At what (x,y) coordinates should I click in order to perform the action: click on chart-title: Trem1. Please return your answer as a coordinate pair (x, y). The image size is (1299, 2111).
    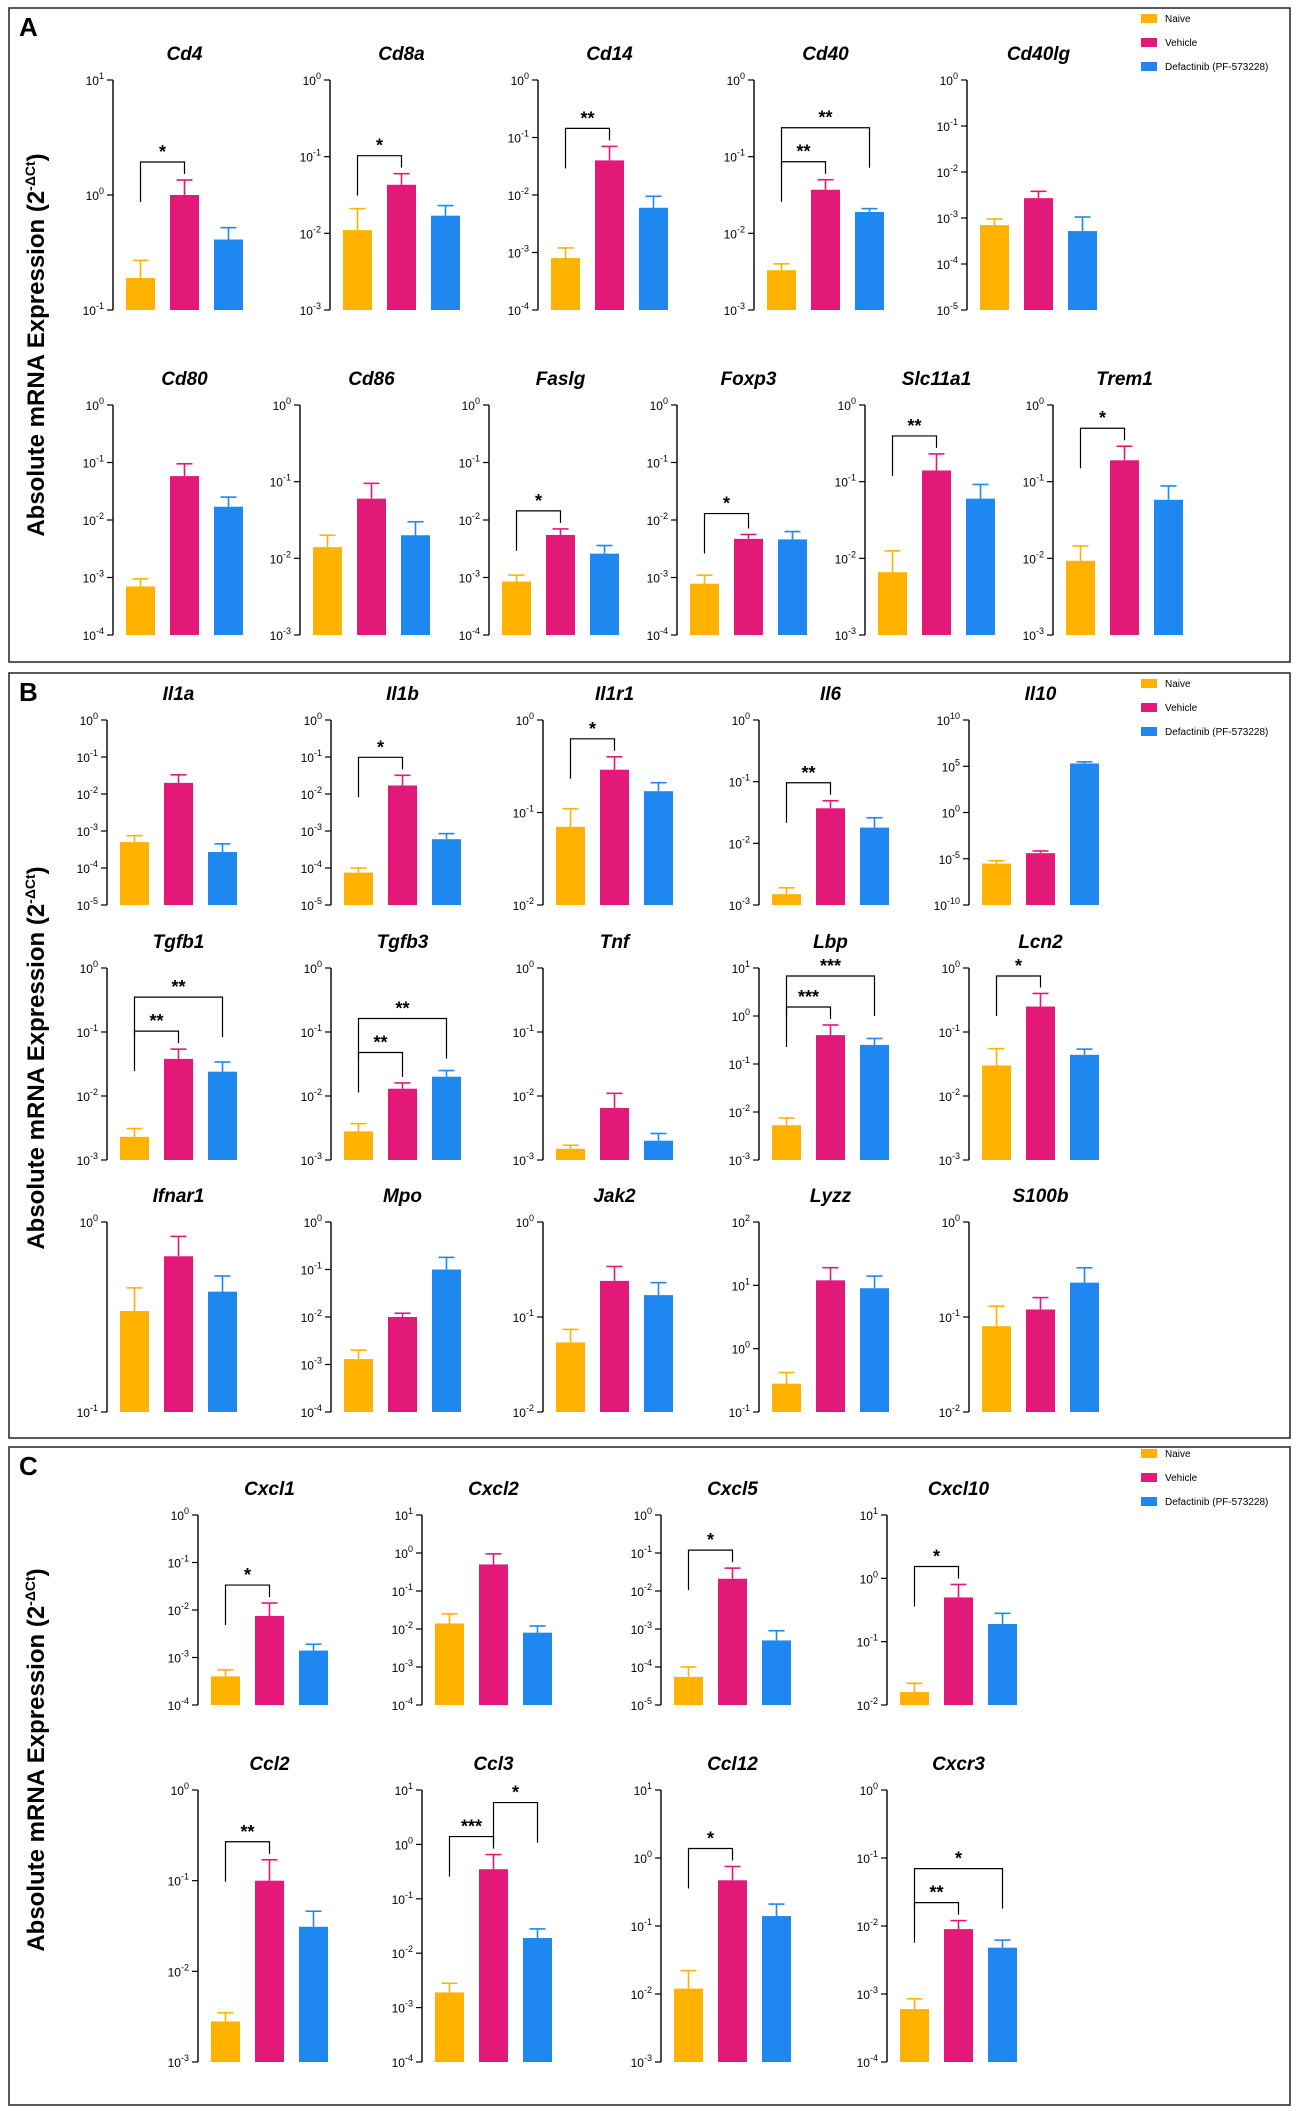
    Looking at the image, I should click on (1124, 379).